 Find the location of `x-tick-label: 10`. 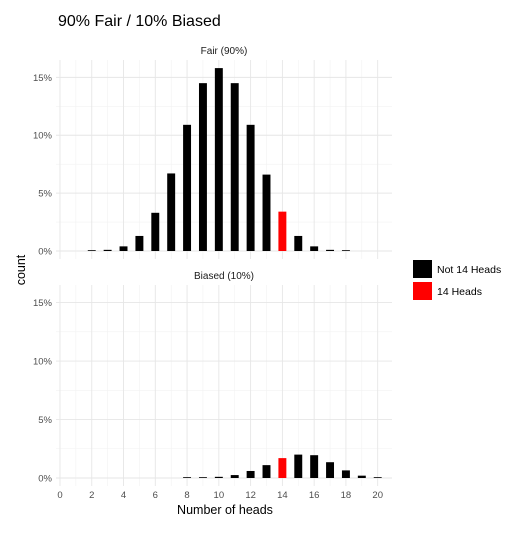

x-tick-label: 10 is located at coordinates (219, 495).